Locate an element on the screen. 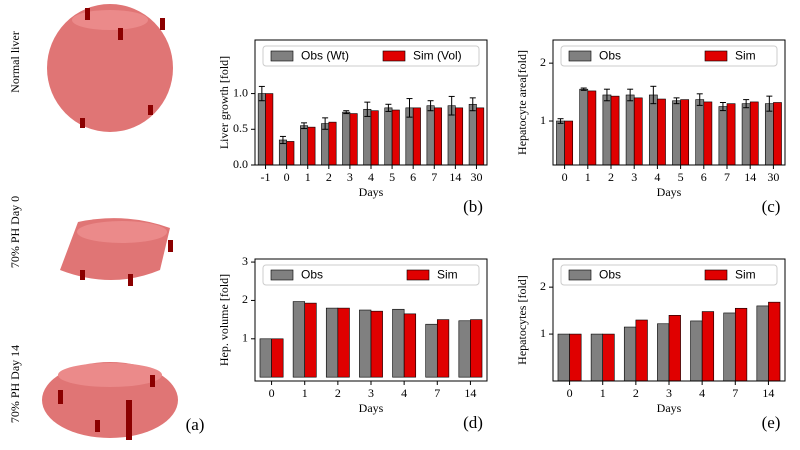  normal-liver-render is located at coordinates (110, 68).